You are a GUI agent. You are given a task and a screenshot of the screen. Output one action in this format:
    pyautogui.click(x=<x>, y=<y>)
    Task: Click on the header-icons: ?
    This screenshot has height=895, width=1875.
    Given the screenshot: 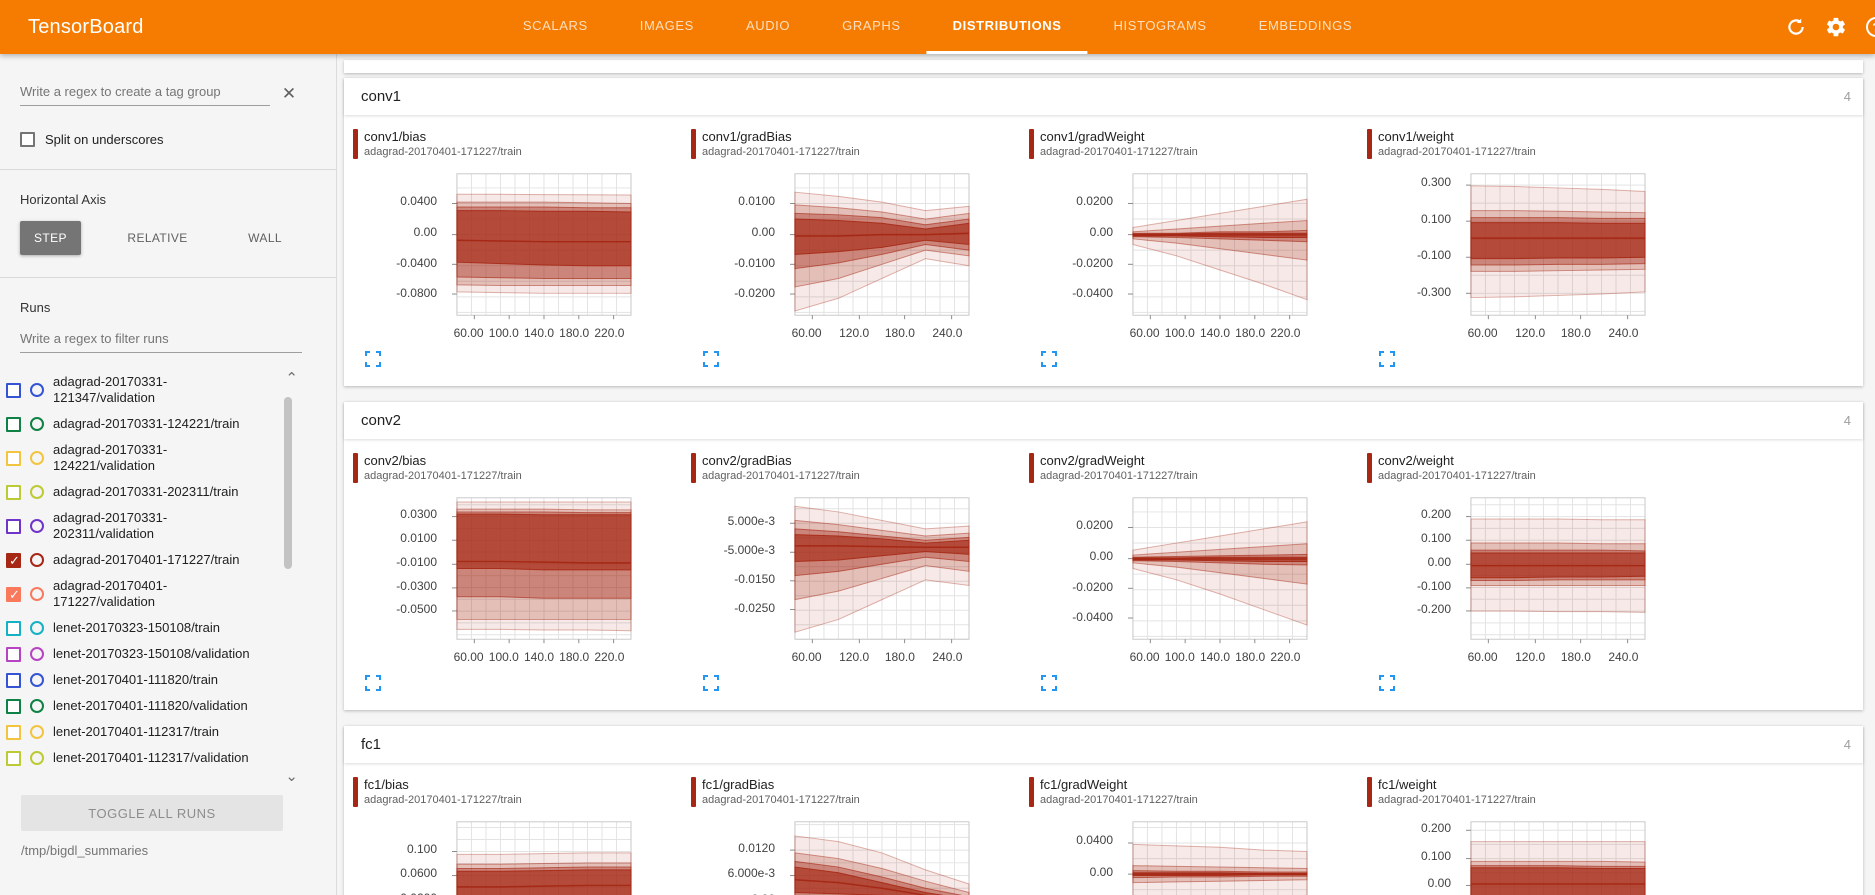 What is the action you would take?
    pyautogui.click(x=1829, y=27)
    